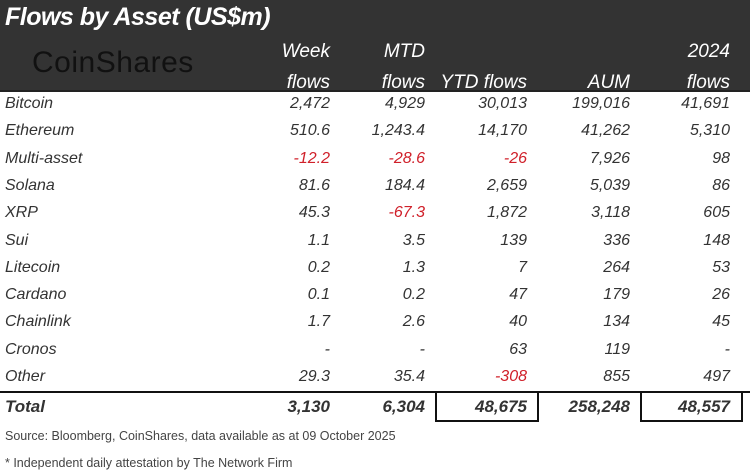  What do you see at coordinates (609, 185) in the screenshot?
I see `cell-aum: 5,039` at bounding box center [609, 185].